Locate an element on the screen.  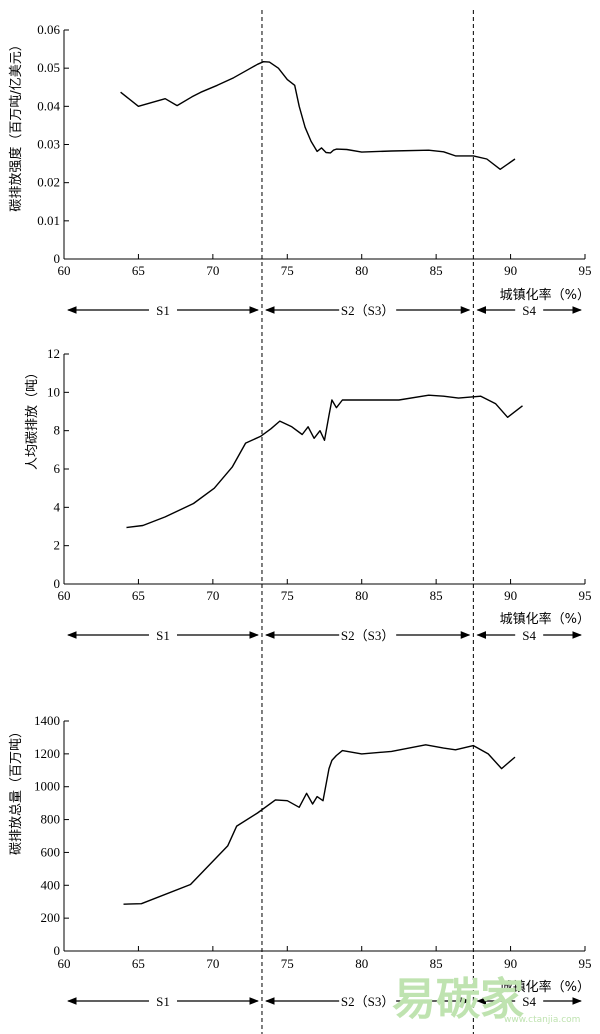
watermark-text: 易碳家 is located at coordinates (458, 999).